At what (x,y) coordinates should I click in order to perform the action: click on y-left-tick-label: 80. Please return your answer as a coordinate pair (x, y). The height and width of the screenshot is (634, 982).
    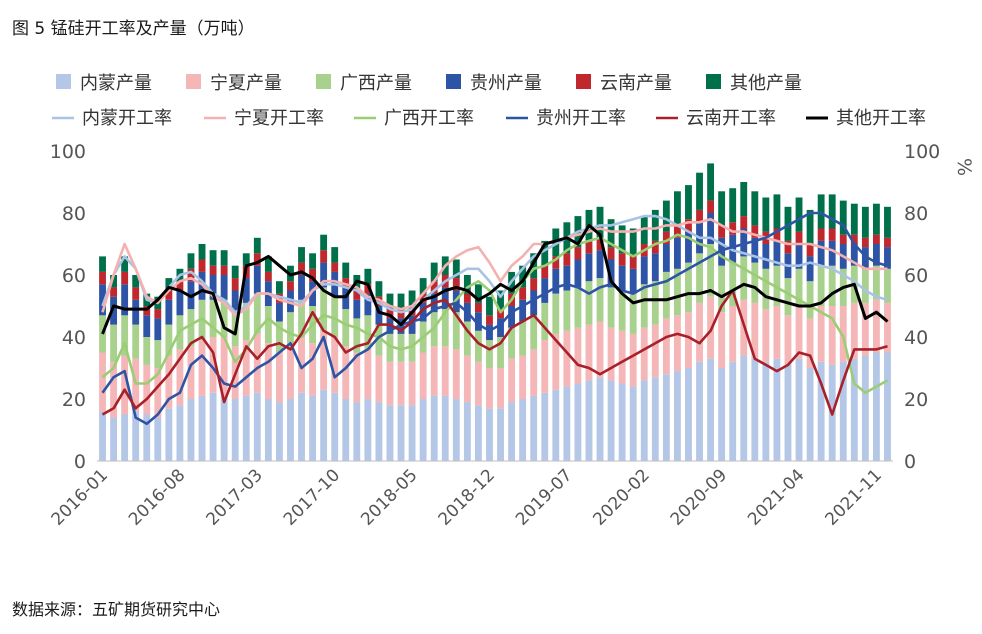
    Looking at the image, I should click on (74, 214).